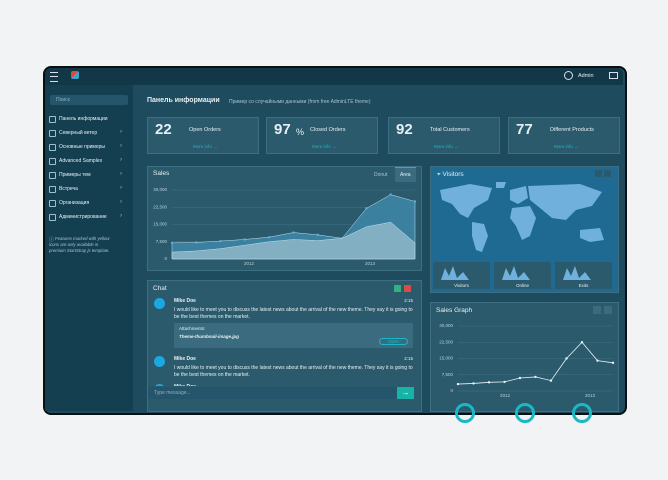 The width and height of the screenshot is (668, 480). Describe the element at coordinates (75, 75) in the screenshot. I see `logo` at that location.